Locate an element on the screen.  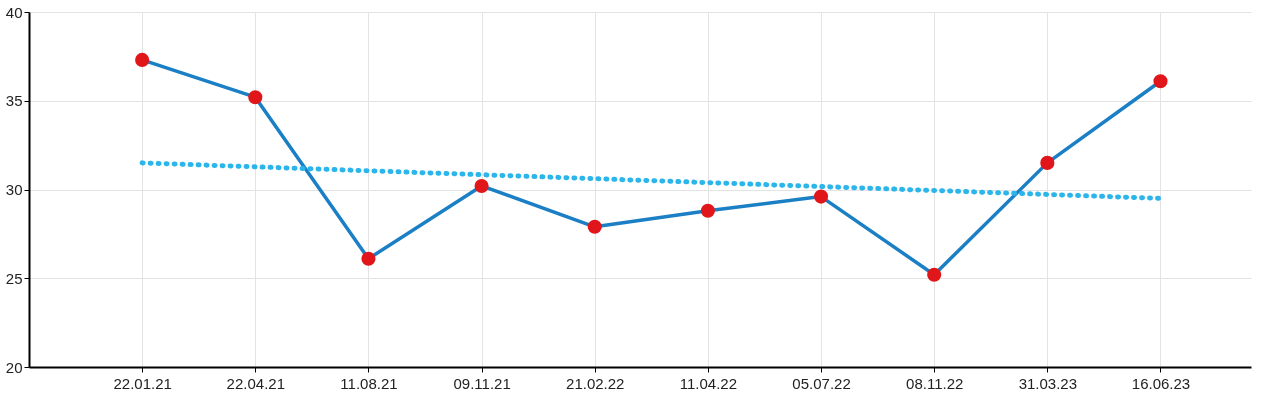
x-tick-label: 22.01.21 is located at coordinates (142, 383).